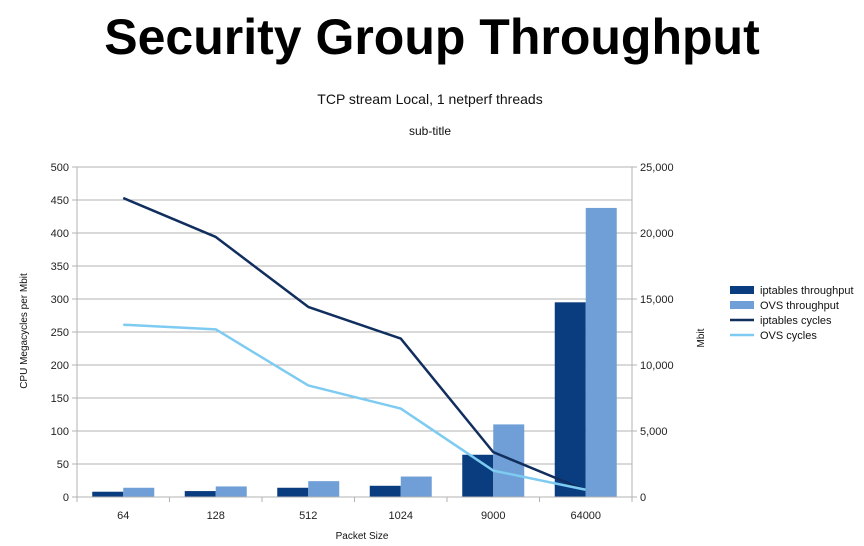 This screenshot has width=864, height=546. Describe the element at coordinates (701, 337) in the screenshot. I see `y-axis-right-label: Mbit` at that location.